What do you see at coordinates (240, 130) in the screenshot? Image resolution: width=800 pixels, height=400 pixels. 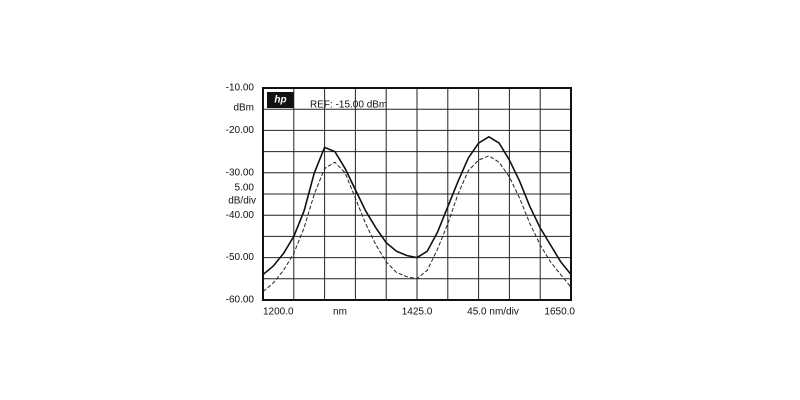 I see `y-tick-label: -20.00` at bounding box center [240, 130].